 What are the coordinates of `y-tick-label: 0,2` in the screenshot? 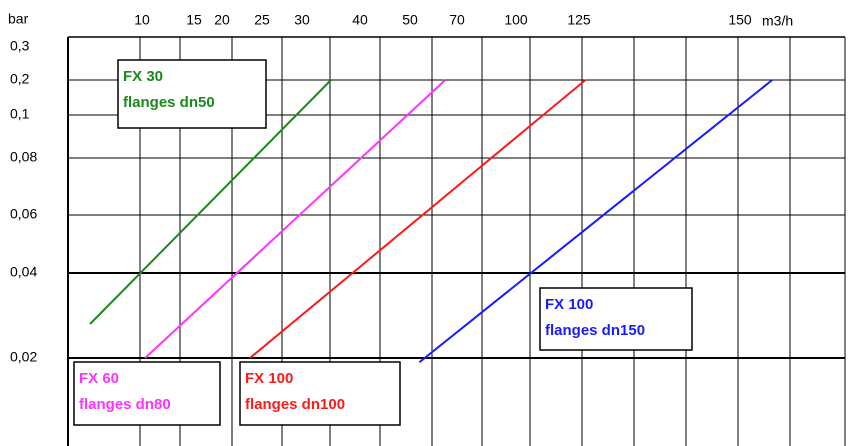 It's located at (20, 79).